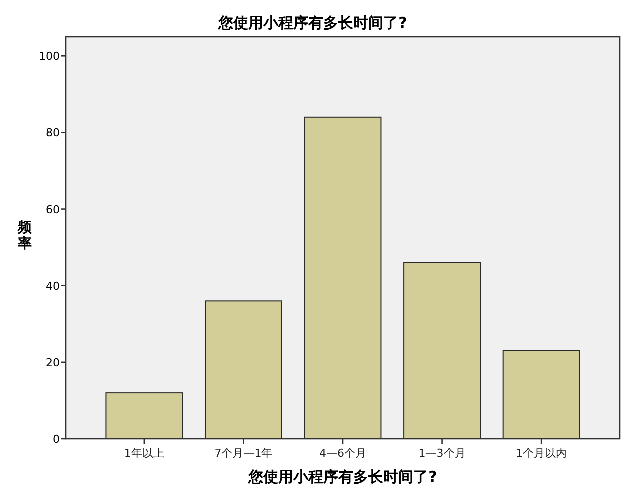 The width and height of the screenshot is (626, 501). Describe the element at coordinates (25, 236) in the screenshot. I see `y-axis-title: 频率` at that location.